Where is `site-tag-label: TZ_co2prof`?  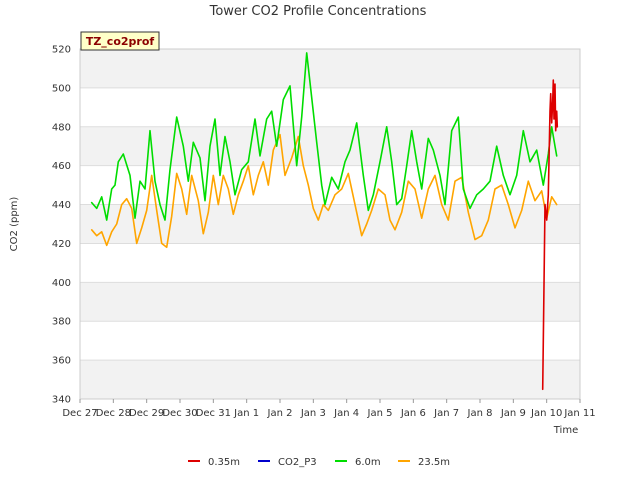
site-tag-label: TZ_co2prof is located at coordinates (120, 41).